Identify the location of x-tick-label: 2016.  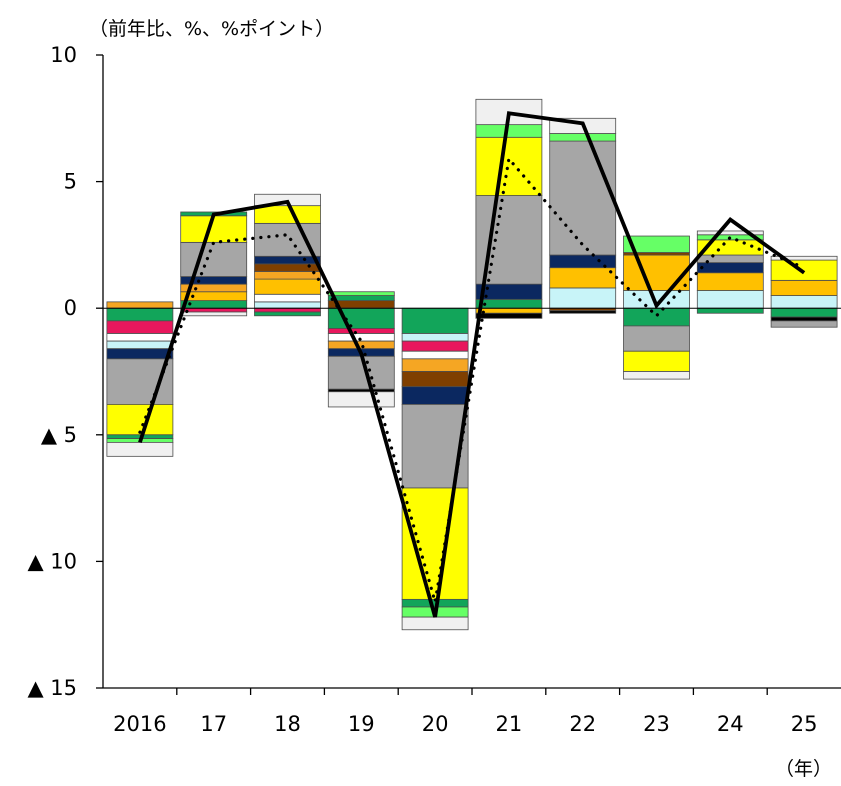
(139, 724).